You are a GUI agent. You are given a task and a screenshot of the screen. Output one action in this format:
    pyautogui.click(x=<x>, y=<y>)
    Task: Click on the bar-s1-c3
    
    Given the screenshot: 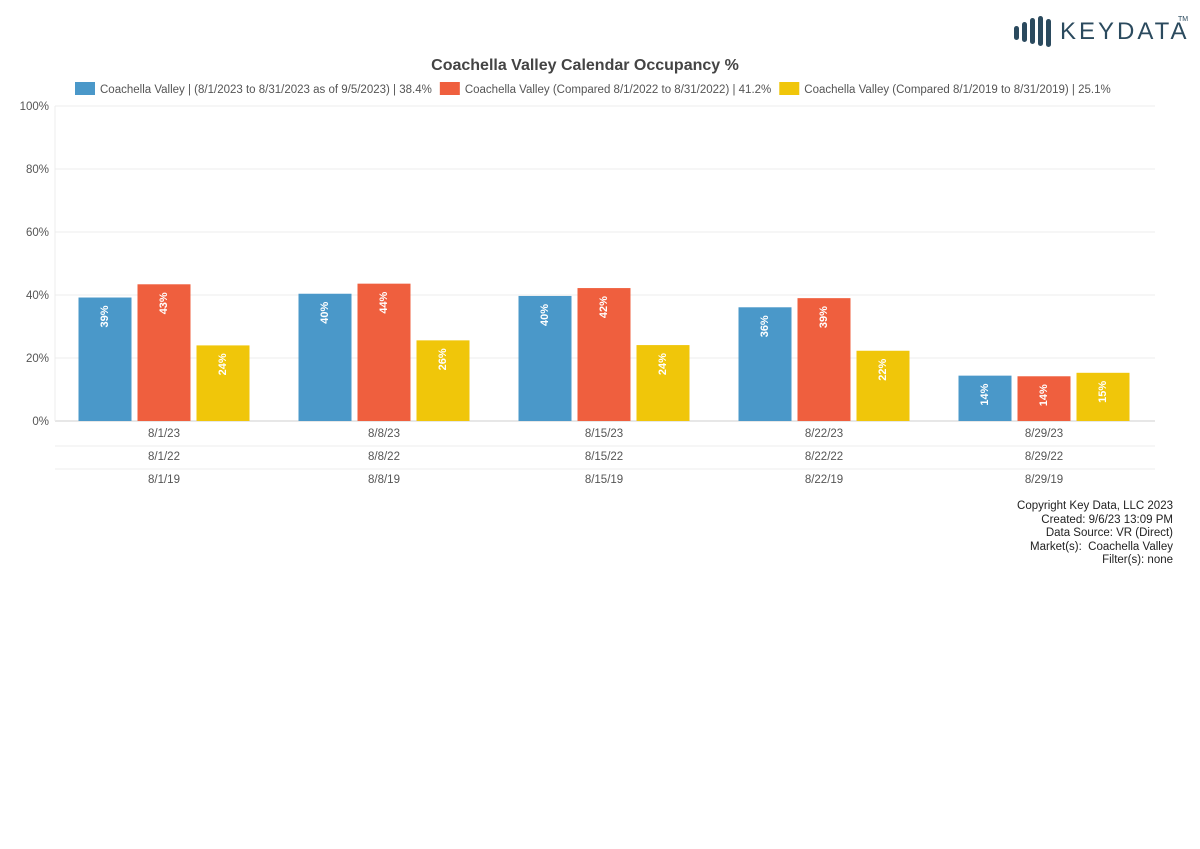 What is the action you would take?
    pyautogui.click(x=824, y=359)
    